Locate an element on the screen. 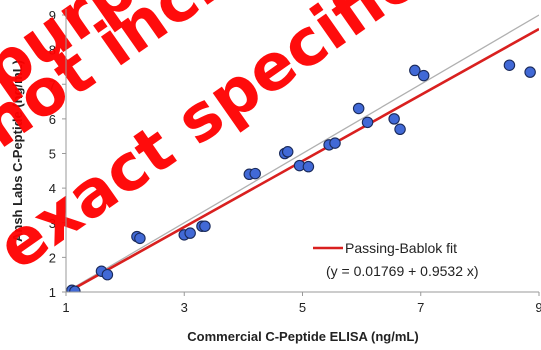 The height and width of the screenshot is (350, 541). x-axis-title: Commercial C-Peptide ELISA (ng/mL) is located at coordinates (302, 336).